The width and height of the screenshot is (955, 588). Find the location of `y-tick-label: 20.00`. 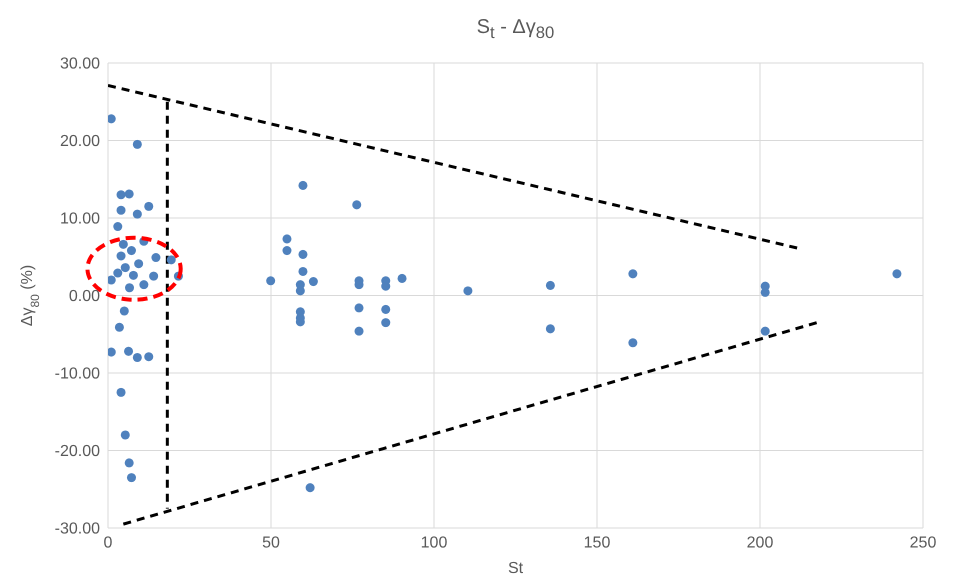

y-tick-label: 20.00 is located at coordinates (80, 141).